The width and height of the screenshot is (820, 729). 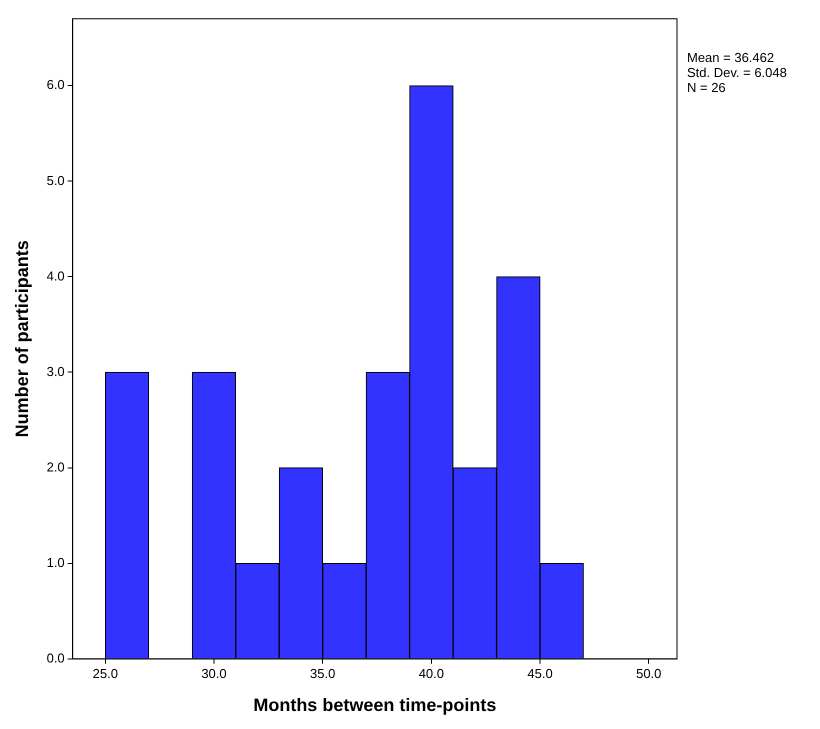 What do you see at coordinates (55, 562) in the screenshot?
I see `y-tick-label: 1.0` at bounding box center [55, 562].